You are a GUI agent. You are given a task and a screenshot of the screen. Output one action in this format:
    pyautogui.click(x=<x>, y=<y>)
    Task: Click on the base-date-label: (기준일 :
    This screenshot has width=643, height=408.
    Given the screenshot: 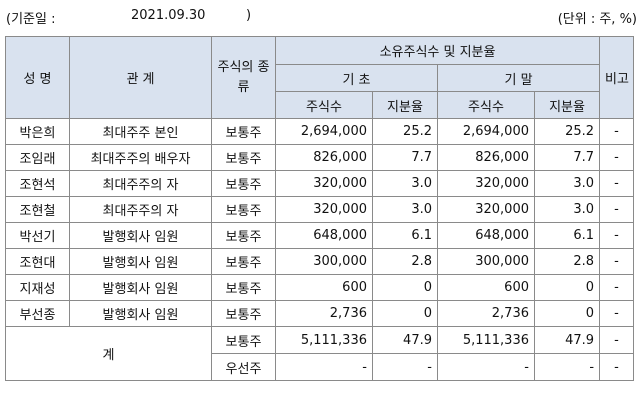 What is the action you would take?
    pyautogui.click(x=31, y=19)
    